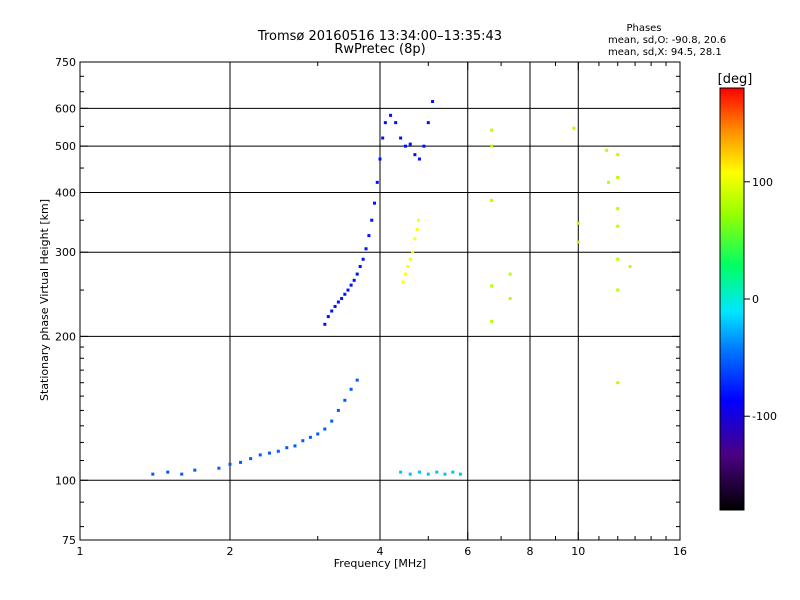 Image resolution: width=800 pixels, height=600 pixels. Describe the element at coordinates (379, 36) in the screenshot. I see `chart-title: Tromsø 20160516 13:34:00–13:35:43` at that location.